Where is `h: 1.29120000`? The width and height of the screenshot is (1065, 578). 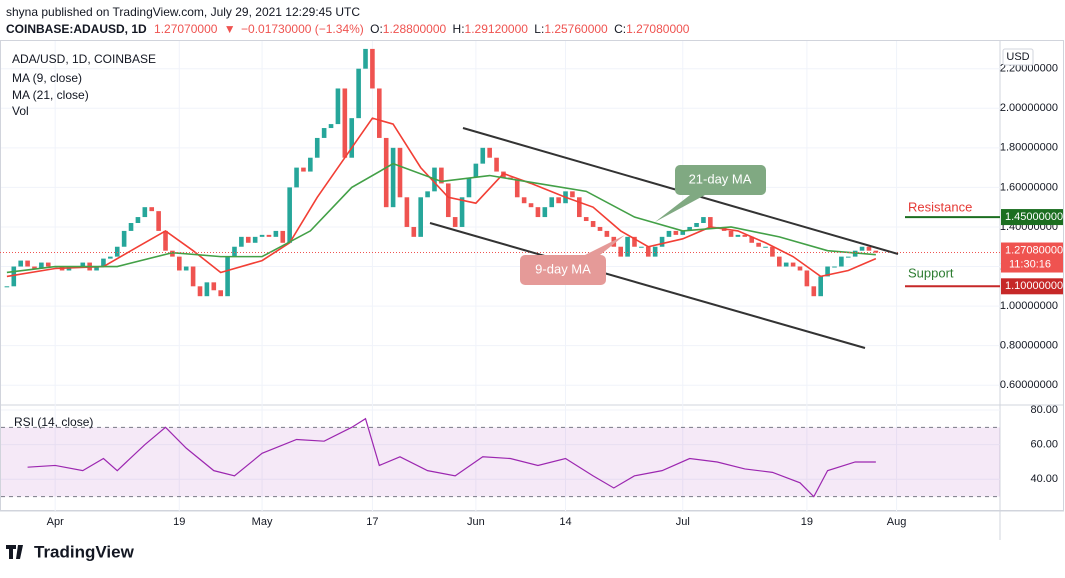
h: 1.29120000 is located at coordinates (497, 29).